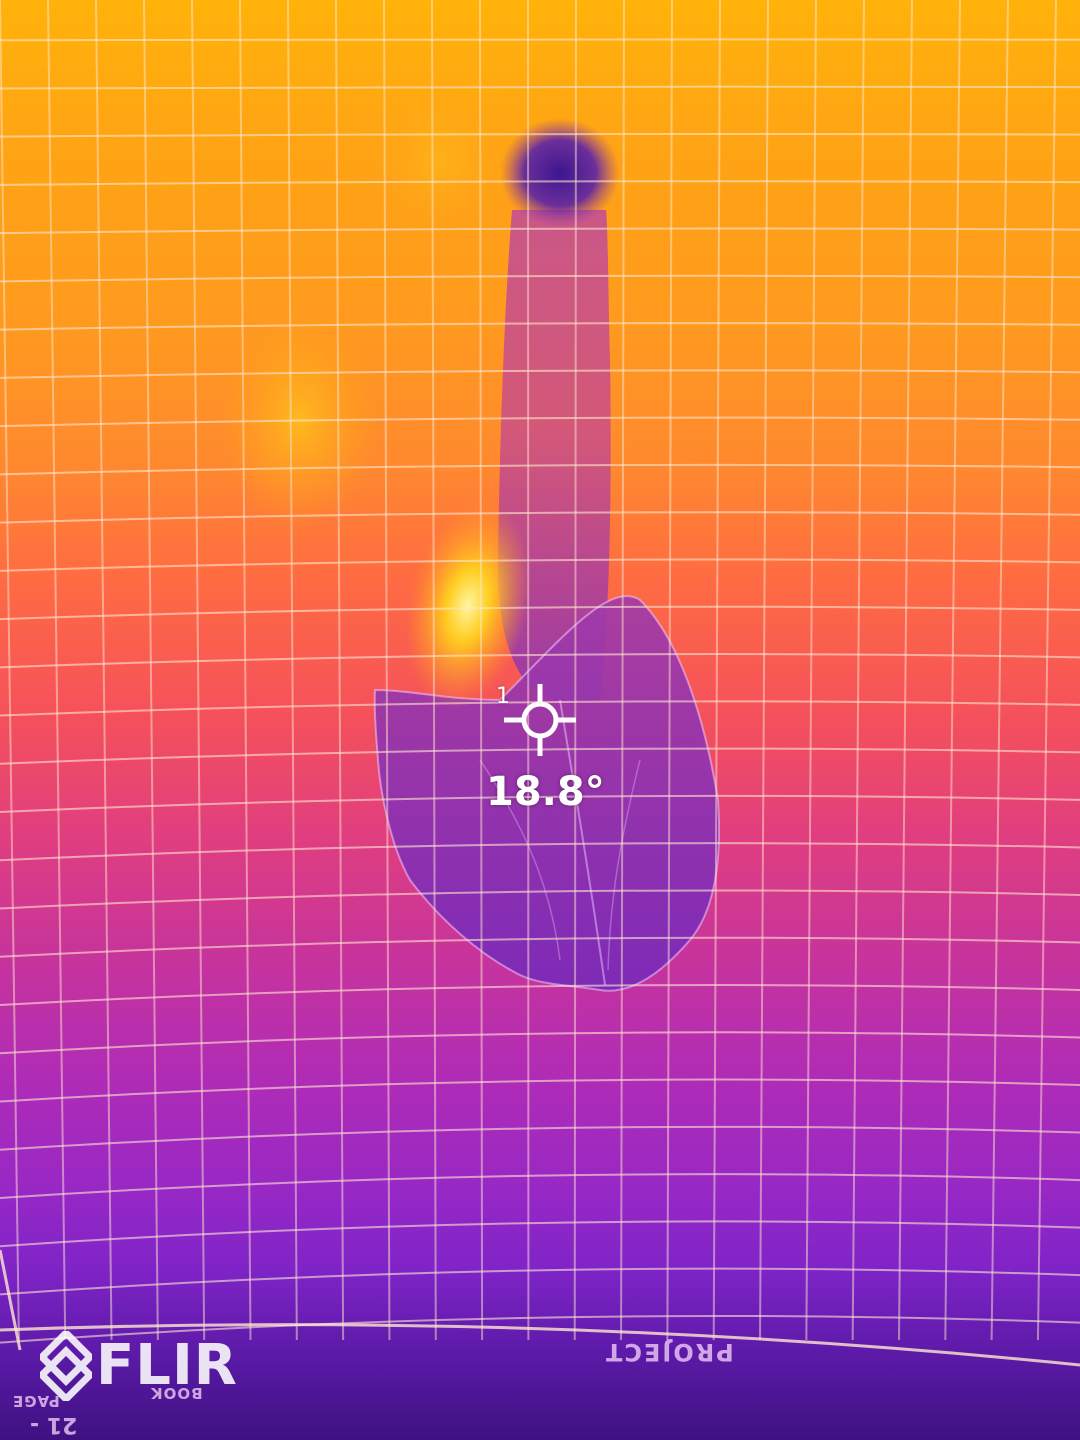 This screenshot has width=1080, height=1440. I want to click on printed-label-project: PROJECT, so click(669, 1352).